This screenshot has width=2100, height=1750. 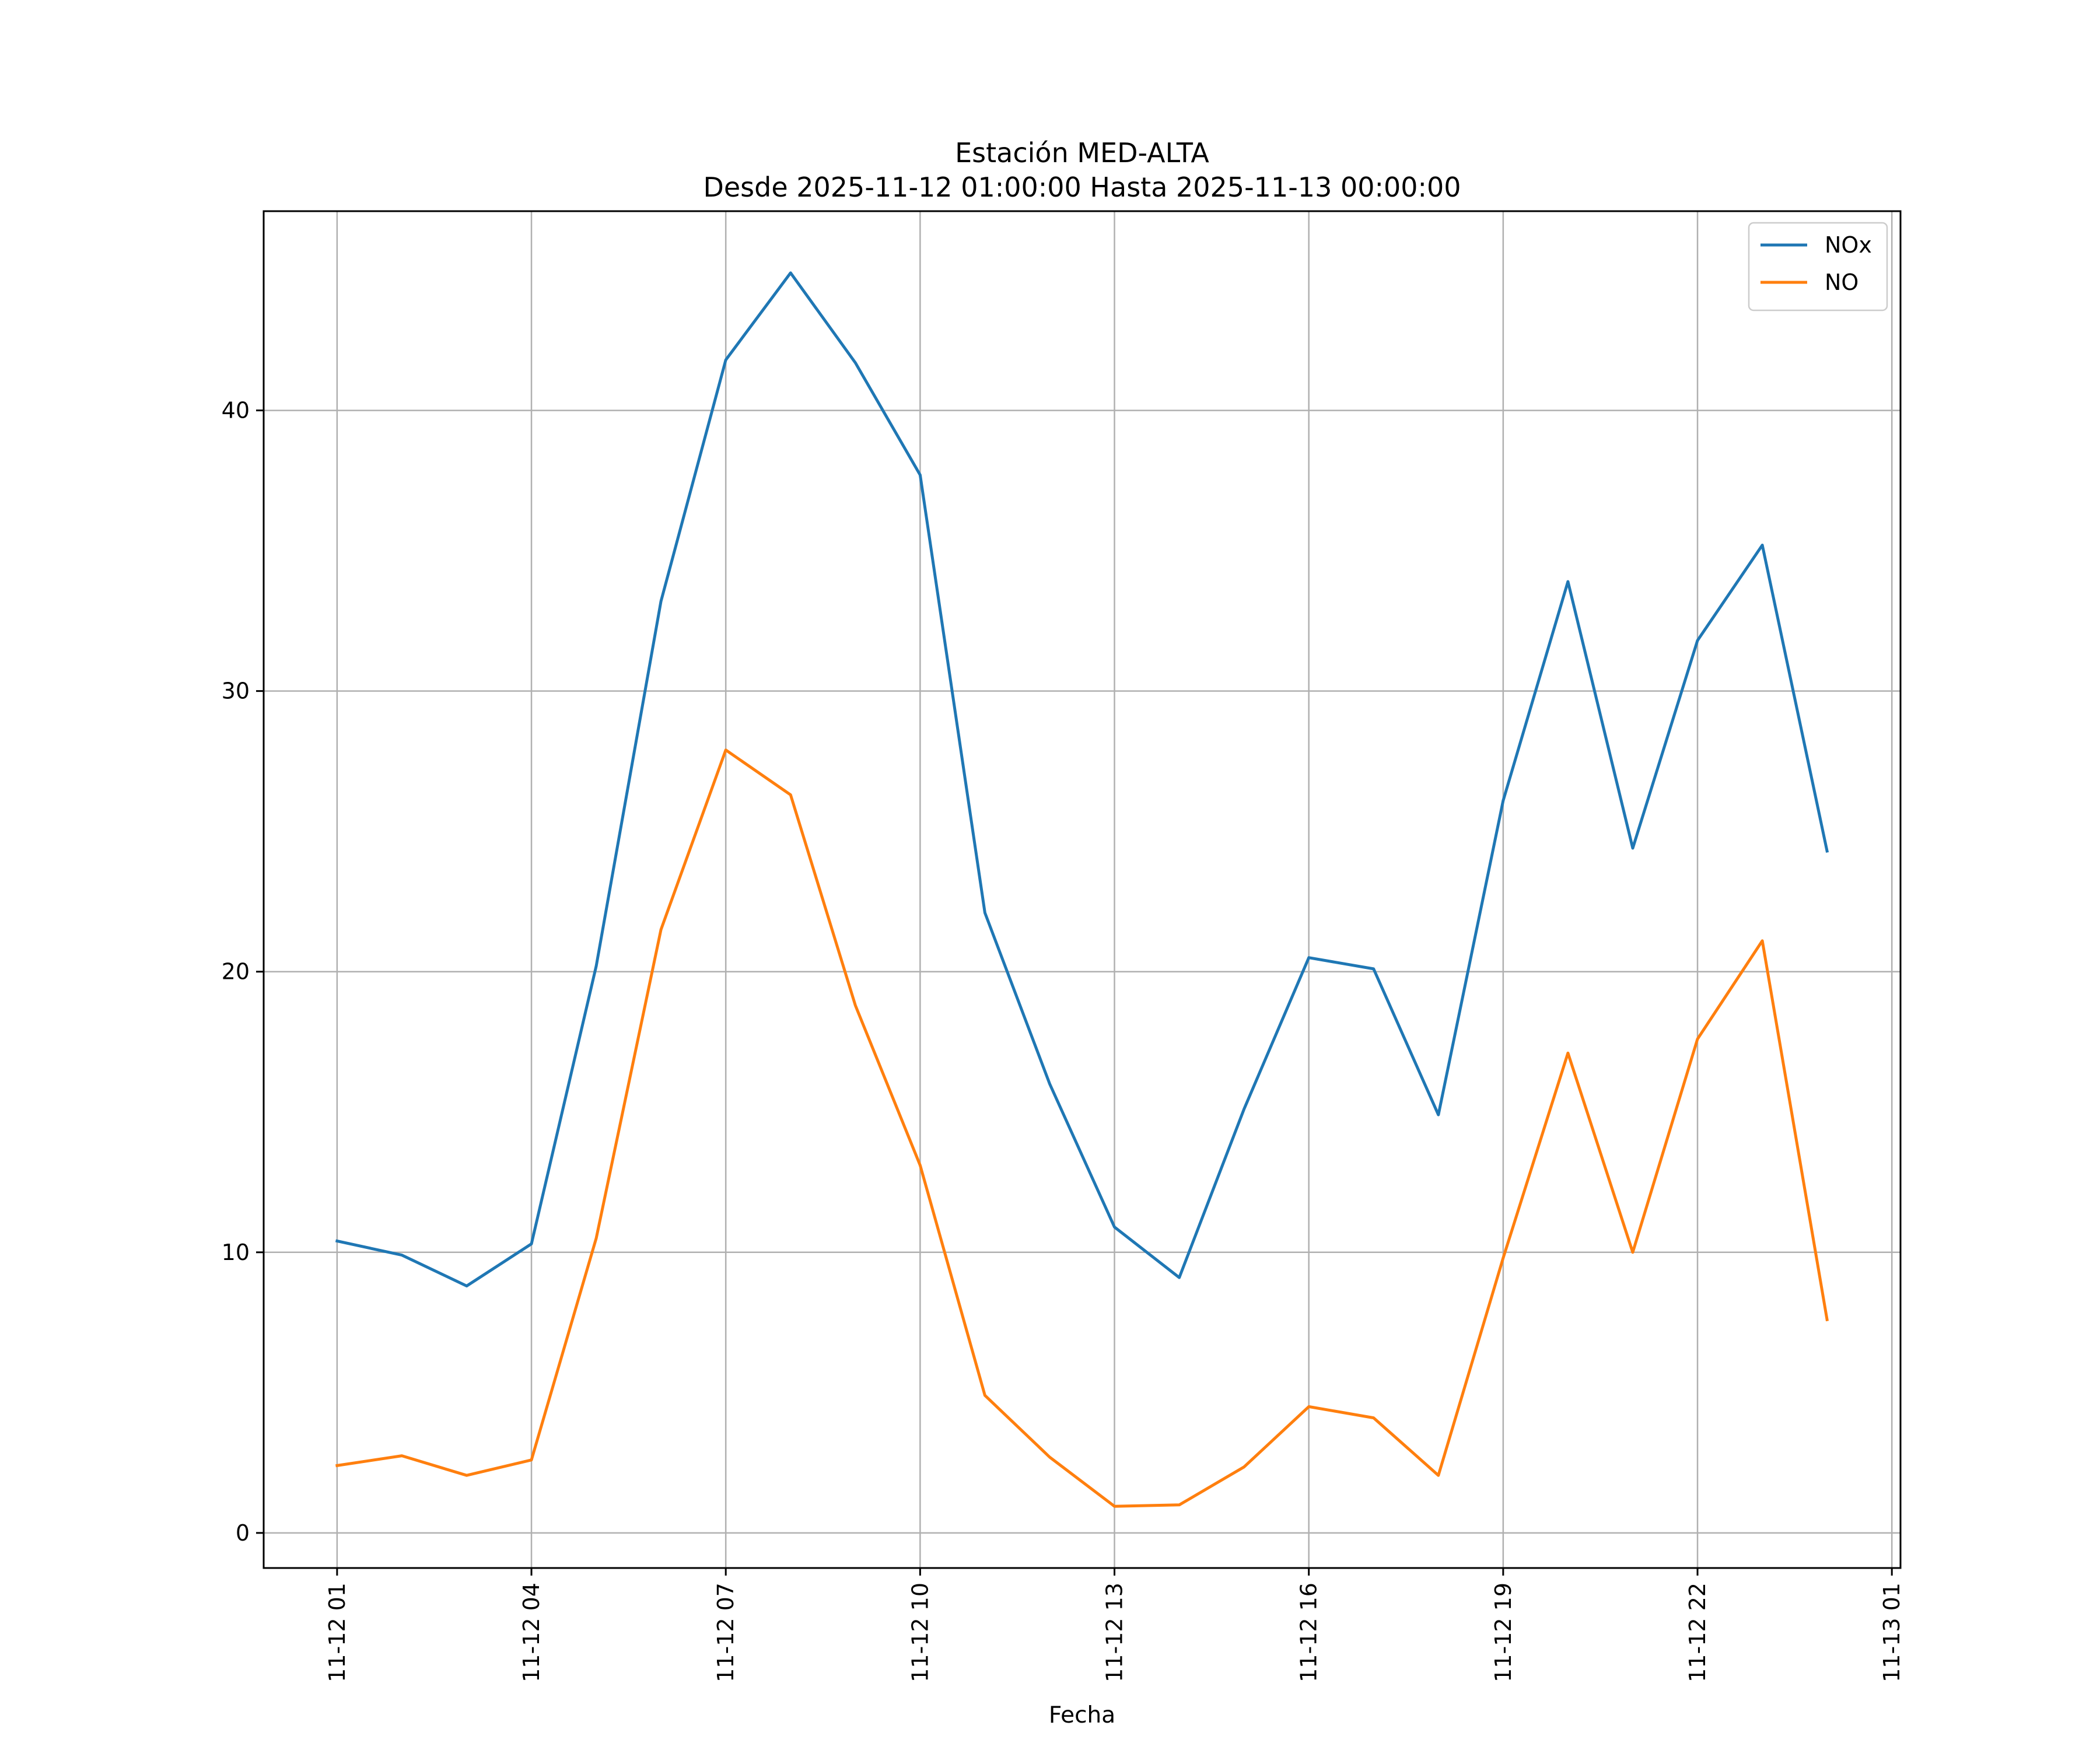 I want to click on legend-label: NOx, so click(x=1848, y=245).